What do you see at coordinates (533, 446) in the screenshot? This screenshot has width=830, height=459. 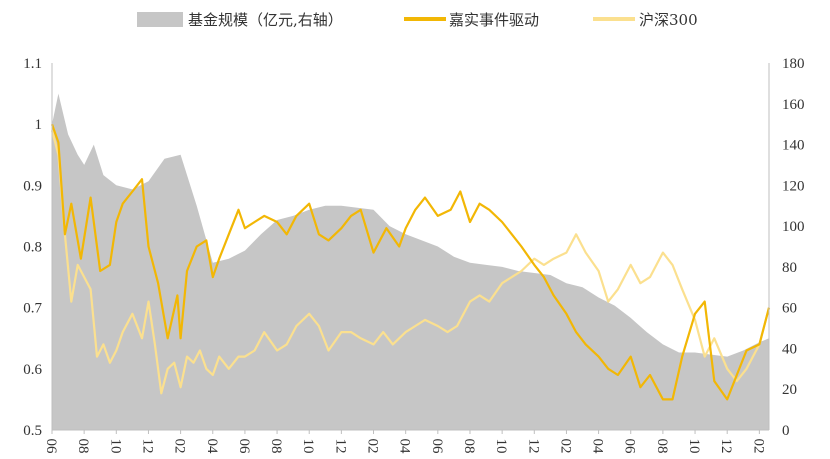 I see `x-tick-label-15: 12` at bounding box center [533, 446].